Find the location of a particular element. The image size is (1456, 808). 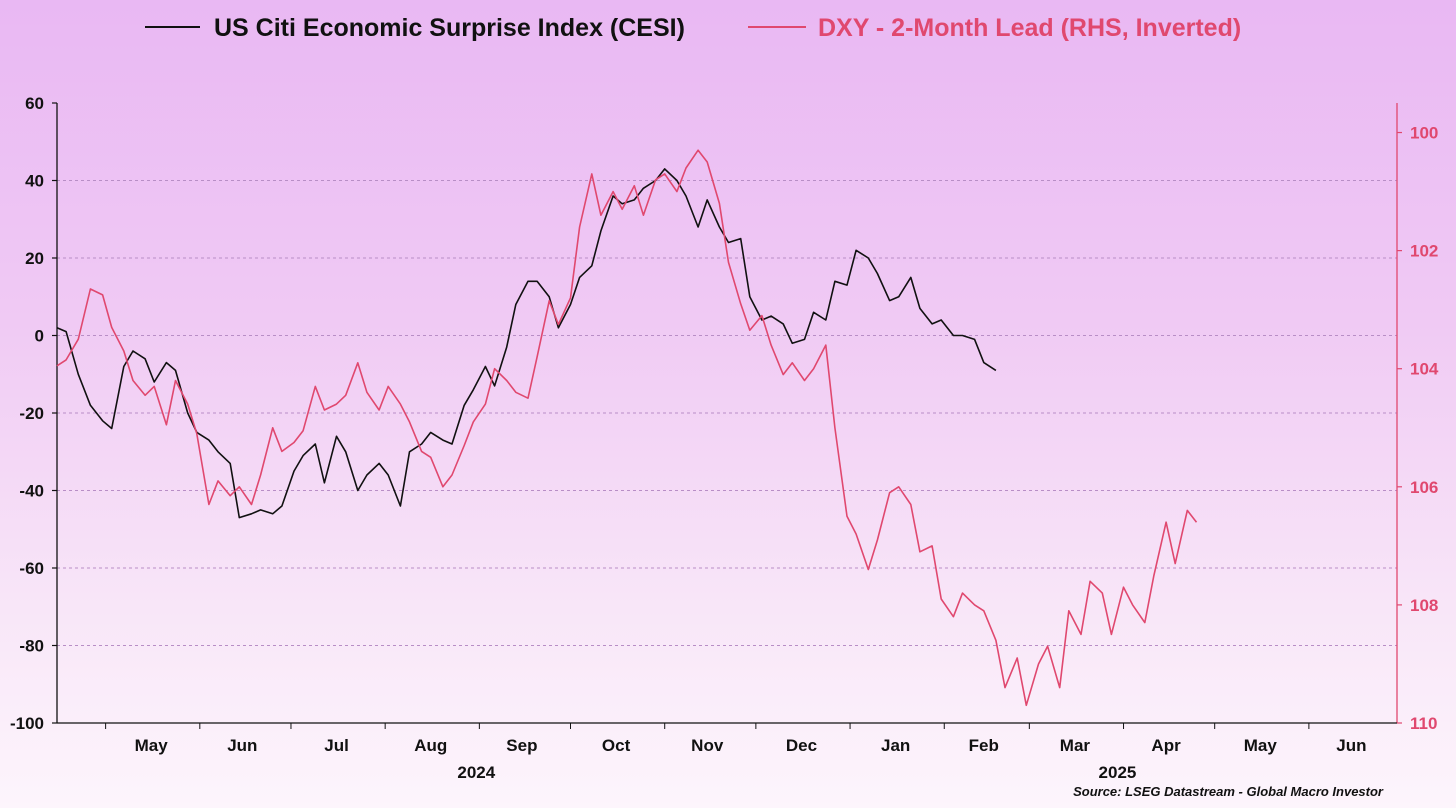

x-tick-label: Apr is located at coordinates (1166, 745).